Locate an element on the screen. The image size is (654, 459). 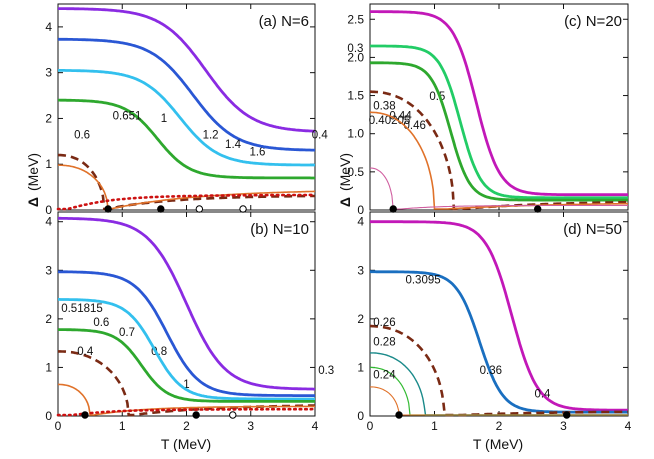
series-line-0.36 is located at coordinates (499, 342).